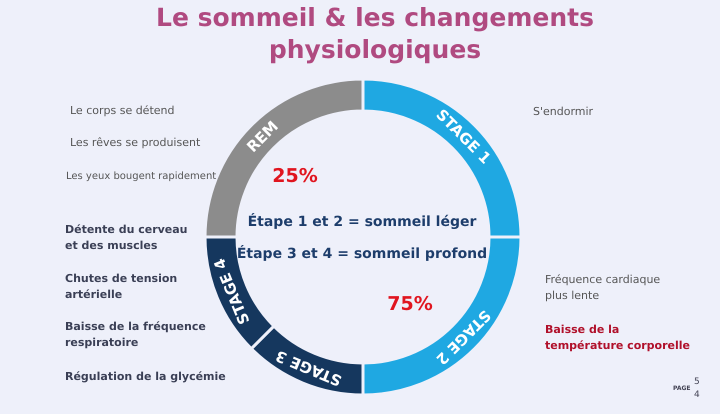  Describe the element at coordinates (121, 286) in the screenshot. I see `text: Chutes de tension artérielle` at that location.